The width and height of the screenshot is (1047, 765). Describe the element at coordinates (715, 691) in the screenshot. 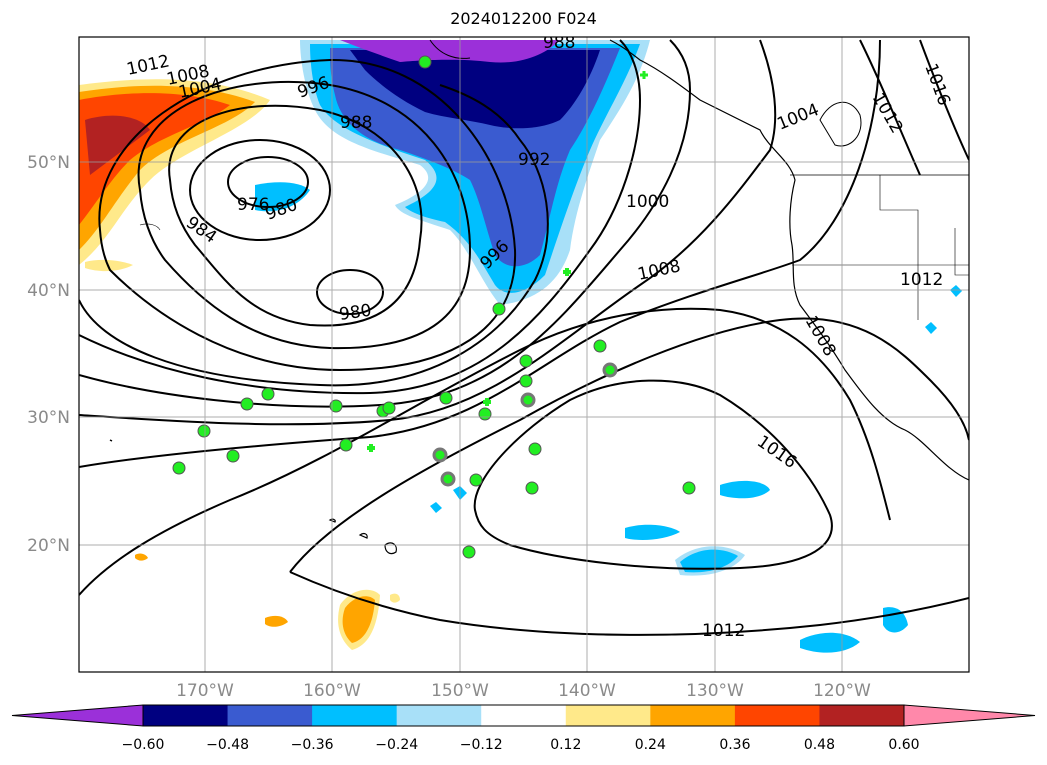

I see `lon-label: 130°W` at that location.